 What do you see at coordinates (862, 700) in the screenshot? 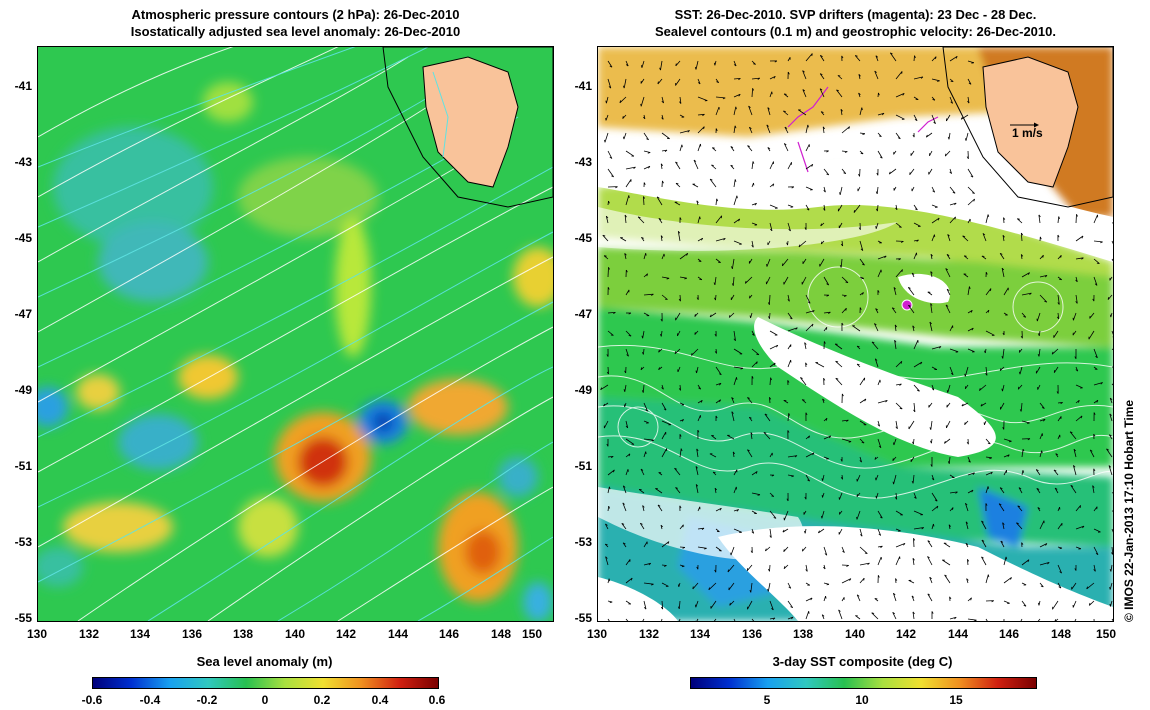
I see `right-colorbar-tick: 10` at bounding box center [862, 700].